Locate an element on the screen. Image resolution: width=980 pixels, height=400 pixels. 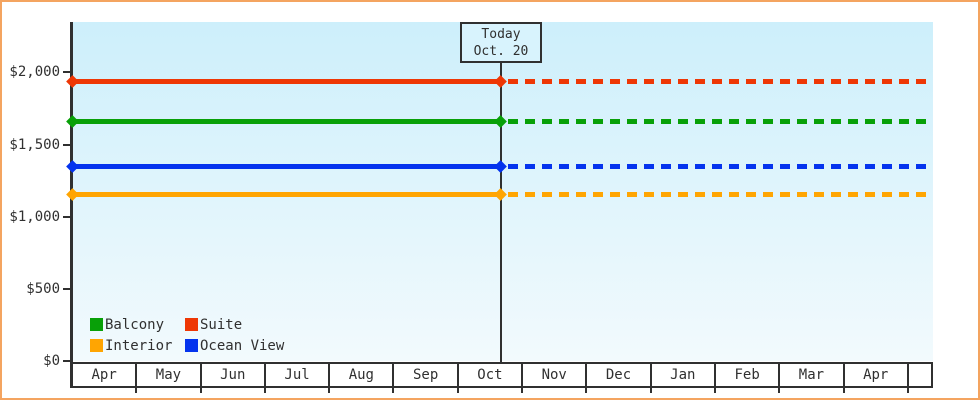
legend-label: Balcony is located at coordinates (135, 324).